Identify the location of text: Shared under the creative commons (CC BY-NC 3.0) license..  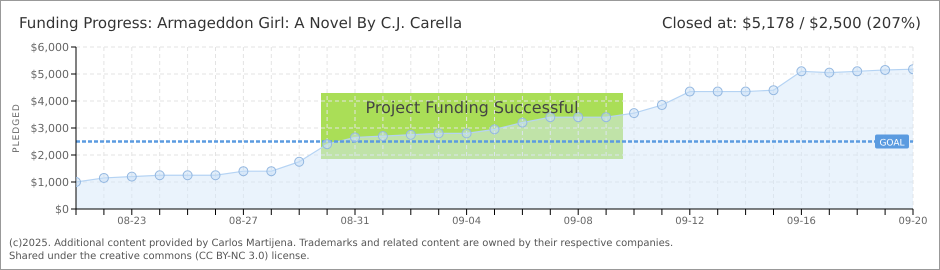
(160, 256).